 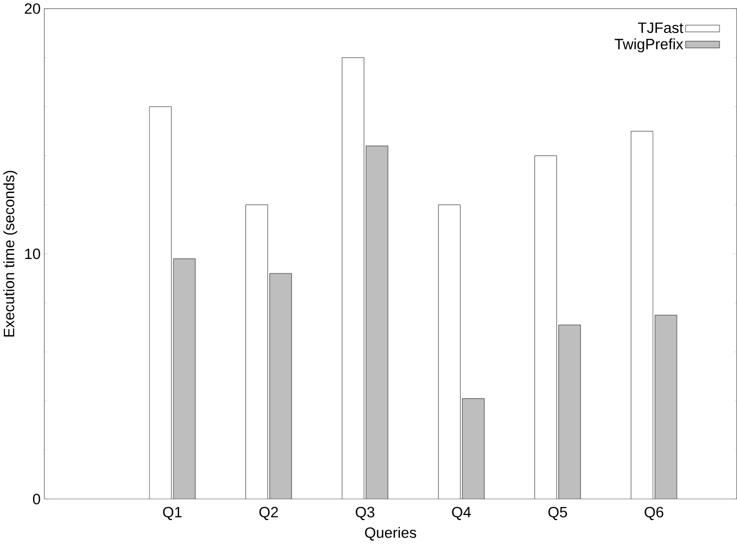 What do you see at coordinates (390, 533) in the screenshot?
I see `x-axis-title: Queries` at bounding box center [390, 533].